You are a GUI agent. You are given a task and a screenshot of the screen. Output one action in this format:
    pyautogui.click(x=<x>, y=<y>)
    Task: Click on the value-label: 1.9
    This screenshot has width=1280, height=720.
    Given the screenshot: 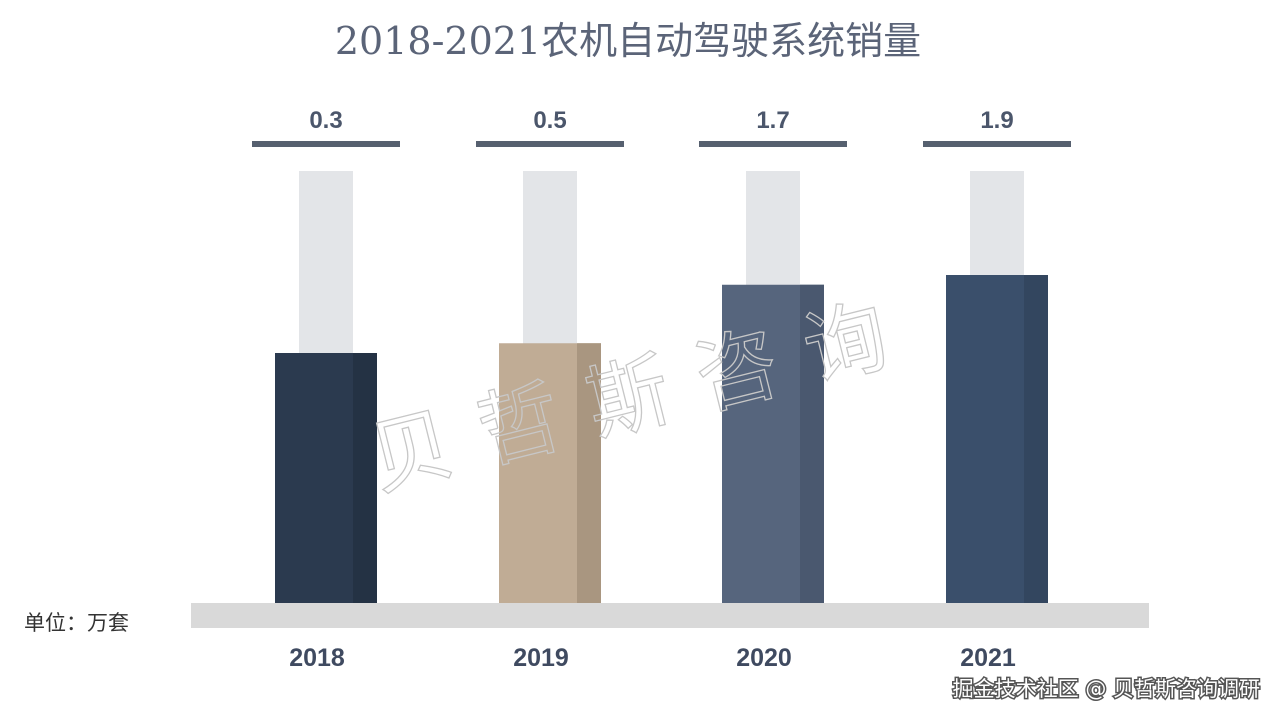 What is the action you would take?
    pyautogui.click(x=996, y=120)
    